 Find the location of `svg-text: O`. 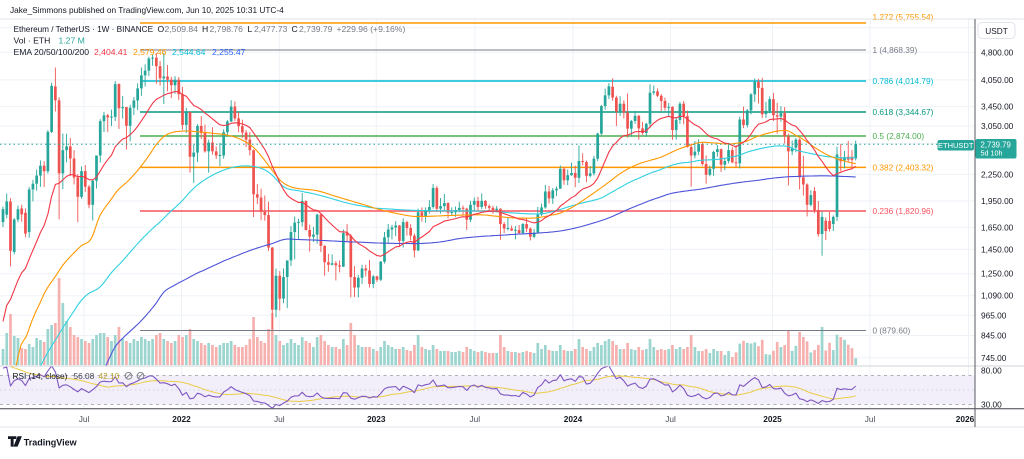

svg-text: O is located at coordinates (161, 29).